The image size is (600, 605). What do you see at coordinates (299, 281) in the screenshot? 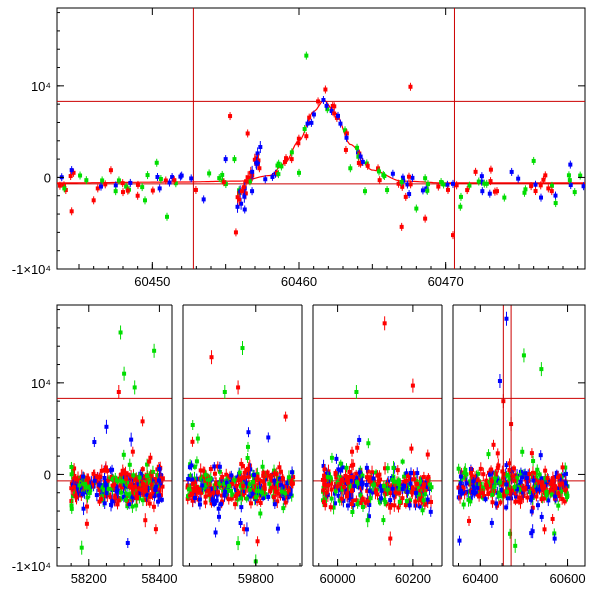
I see `top-xtick-label: 60460` at bounding box center [299, 281].